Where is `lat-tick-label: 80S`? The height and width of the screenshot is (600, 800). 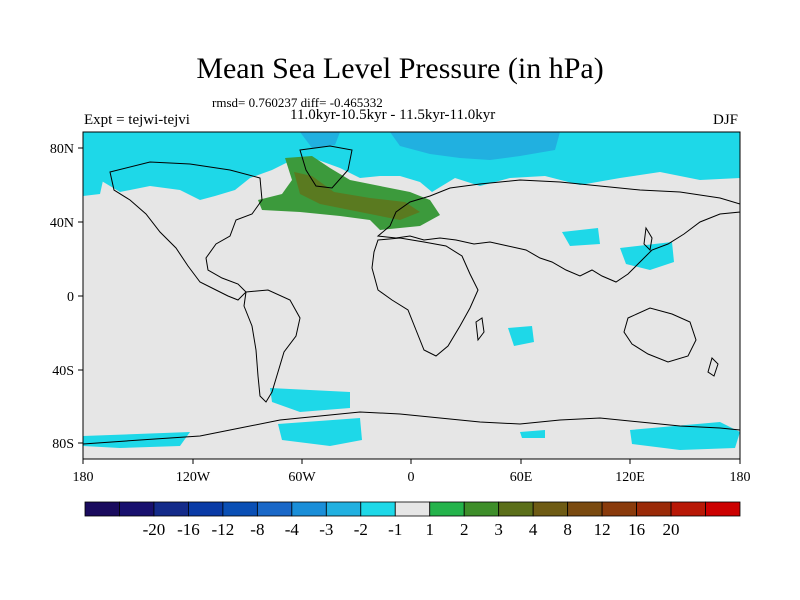
lat-tick-label: 80S is located at coordinates (63, 444).